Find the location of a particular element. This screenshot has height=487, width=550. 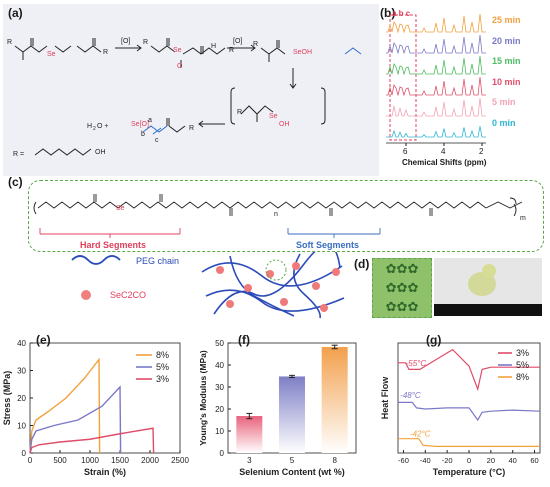

polymer-se-atom: Se is located at coordinates (120, 208).